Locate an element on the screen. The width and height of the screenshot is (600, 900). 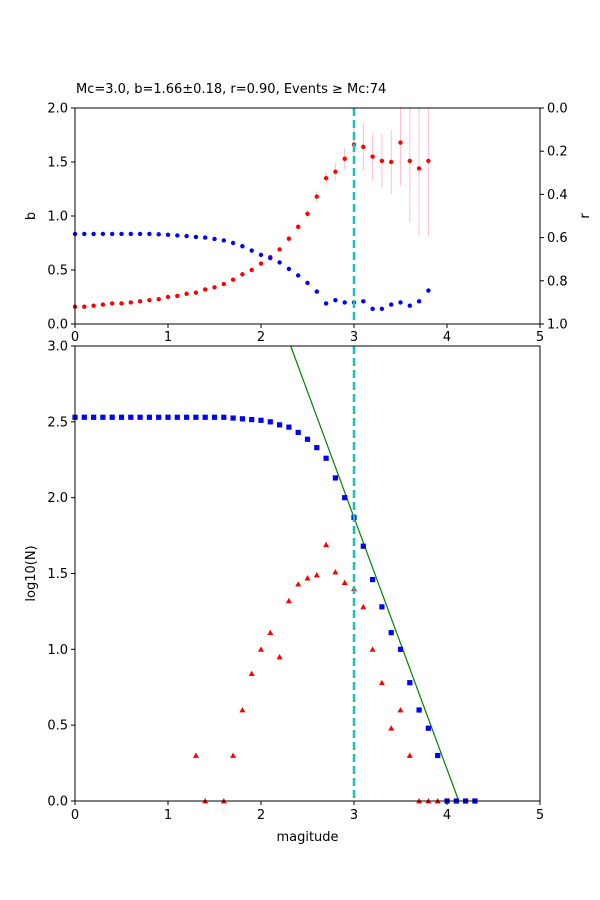
bottom-x-tick-label: 1 is located at coordinates (168, 815).